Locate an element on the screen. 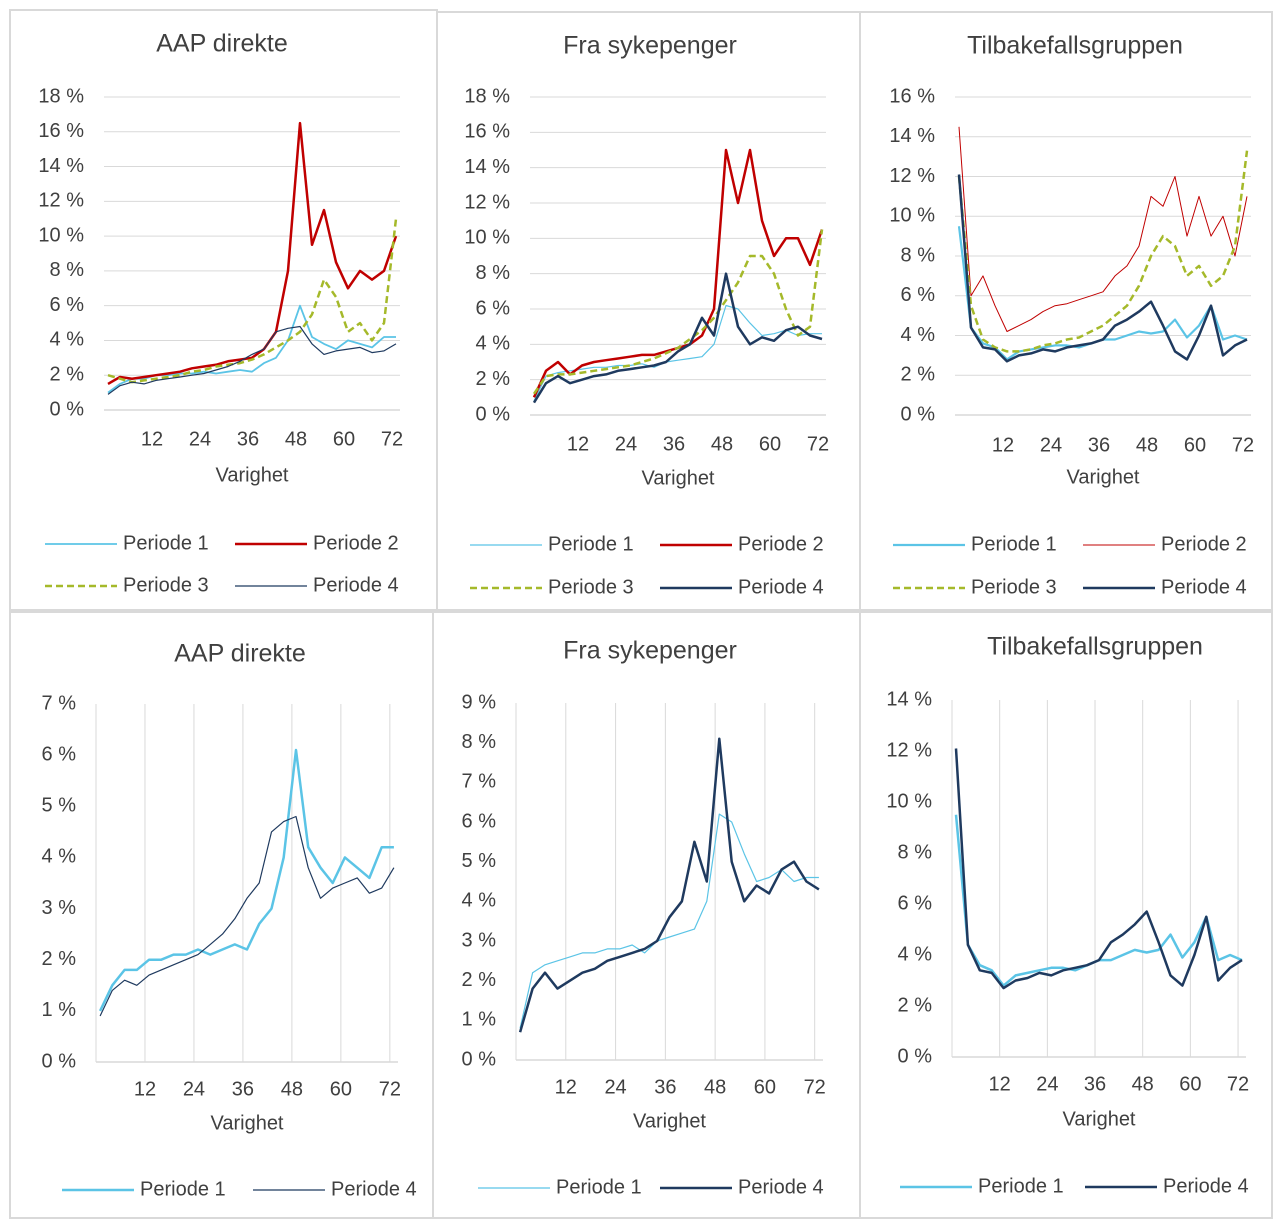 The height and width of the screenshot is (1220, 1275). chart-title: AAP direkte is located at coordinates (240, 654).